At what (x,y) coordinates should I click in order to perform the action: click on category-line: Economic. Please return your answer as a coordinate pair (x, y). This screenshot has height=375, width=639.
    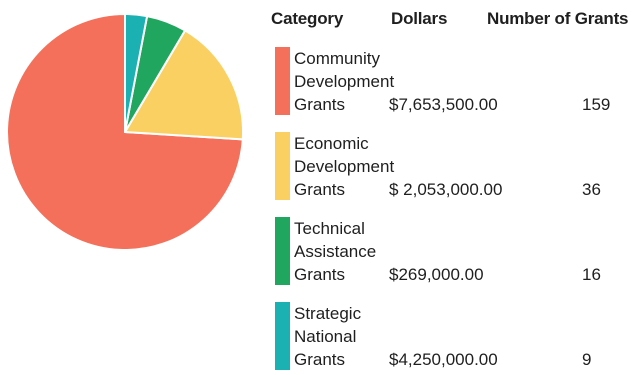
    Looking at the image, I should click on (331, 143).